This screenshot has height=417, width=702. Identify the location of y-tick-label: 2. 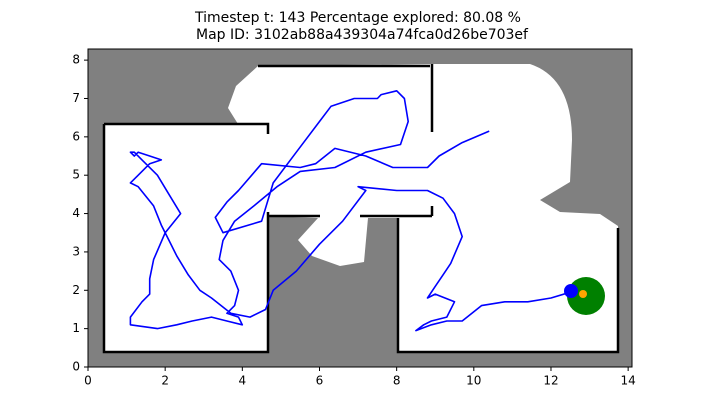
(76, 290).